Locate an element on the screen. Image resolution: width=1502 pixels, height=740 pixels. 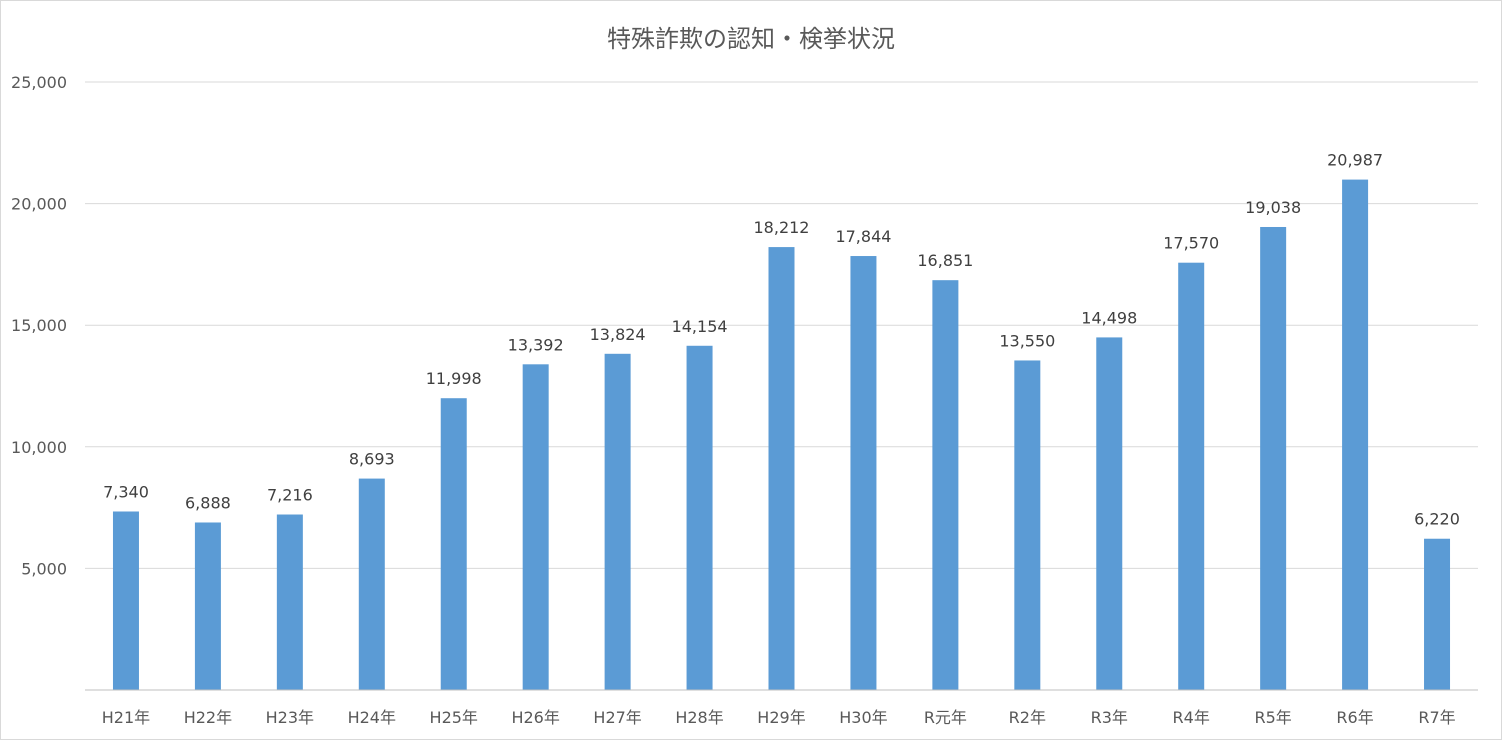
y-tick-label: 15,000 is located at coordinates (39, 325).